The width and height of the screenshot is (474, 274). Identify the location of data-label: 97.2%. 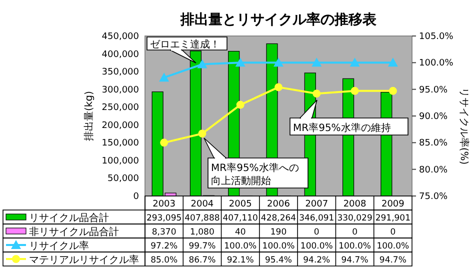
(164, 247).